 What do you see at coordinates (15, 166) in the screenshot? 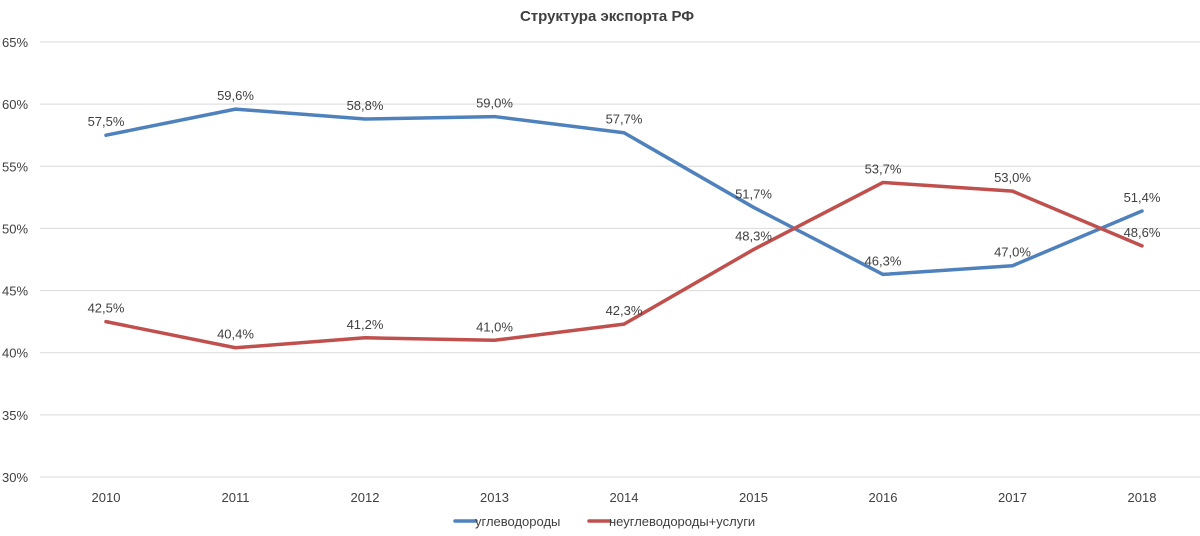
I see `y-tick-label: 55%` at bounding box center [15, 166].